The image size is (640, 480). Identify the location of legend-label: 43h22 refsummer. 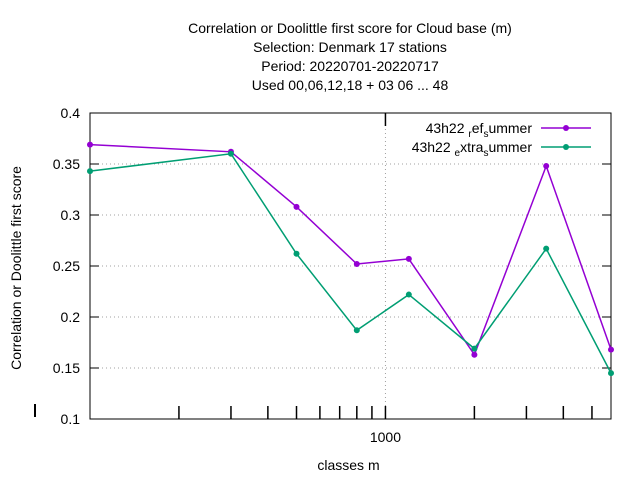
(479, 130).